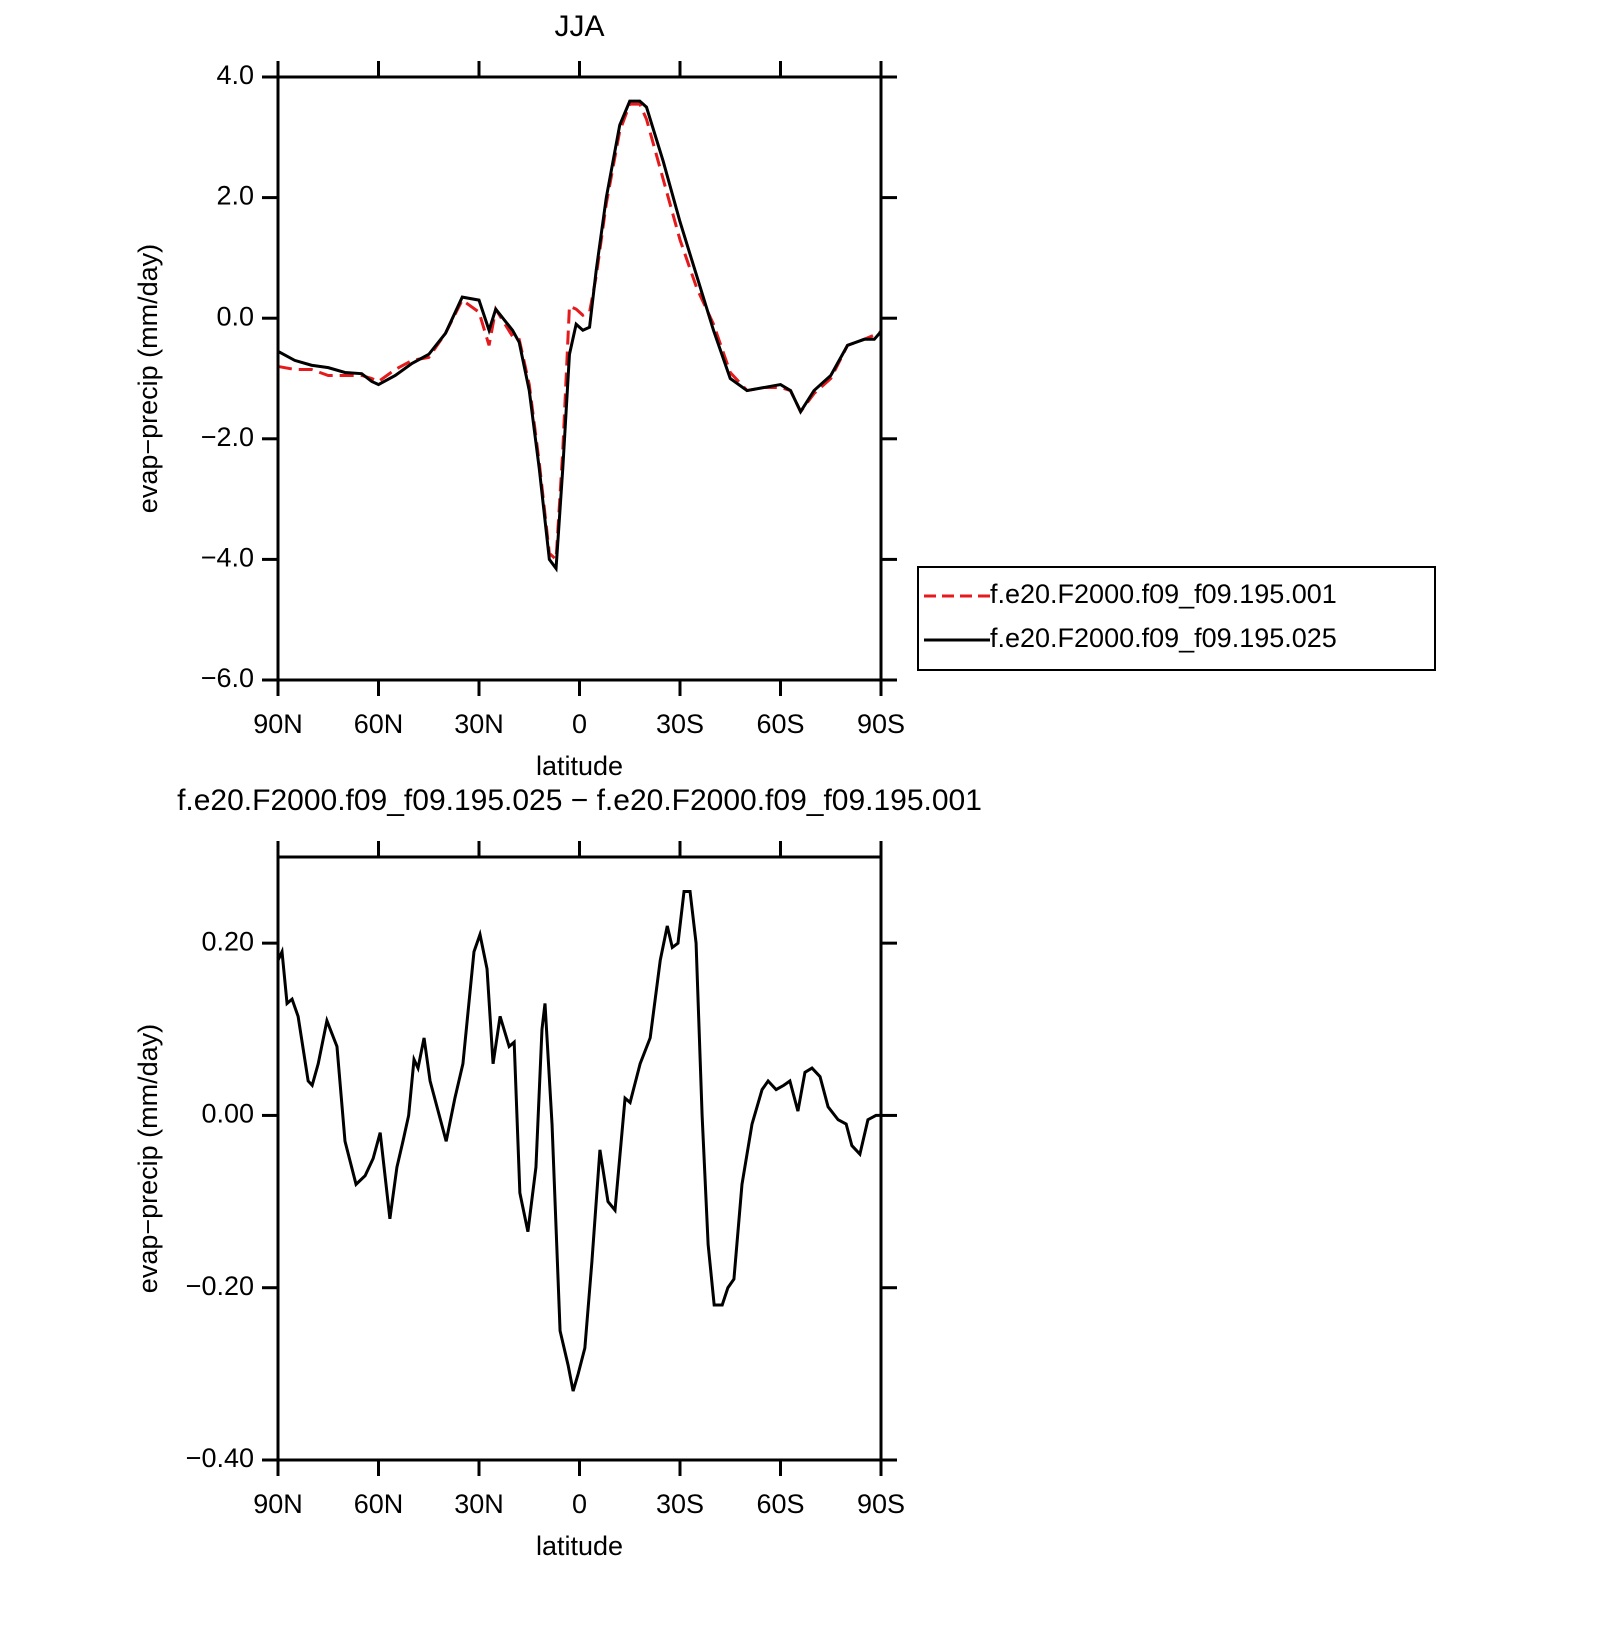 This screenshot has width=1605, height=1635. What do you see at coordinates (235, 316) in the screenshot?
I see `y-tick-label: 0.0` at bounding box center [235, 316].